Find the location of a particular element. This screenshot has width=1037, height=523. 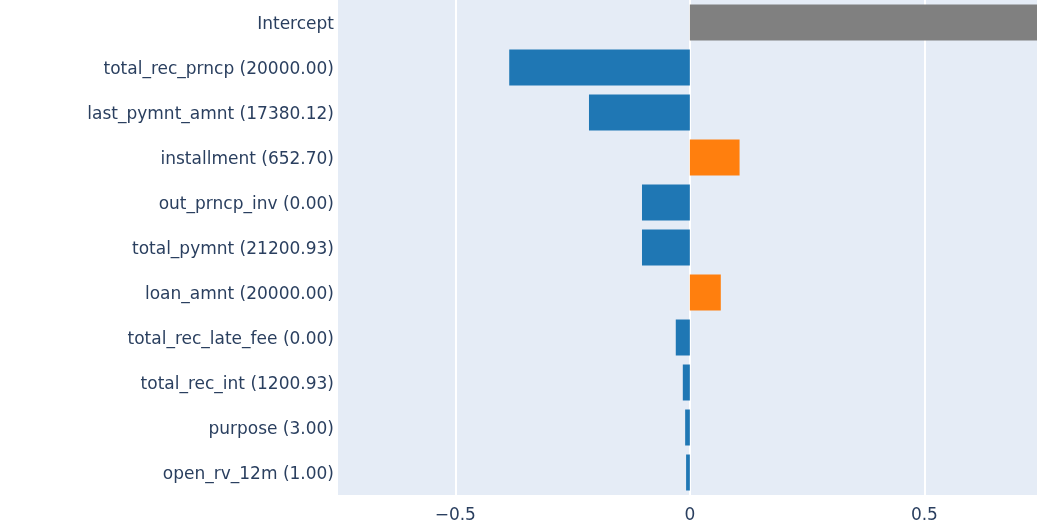

y-tick-label: out_prncp_inv (0.00) is located at coordinates (246, 203).